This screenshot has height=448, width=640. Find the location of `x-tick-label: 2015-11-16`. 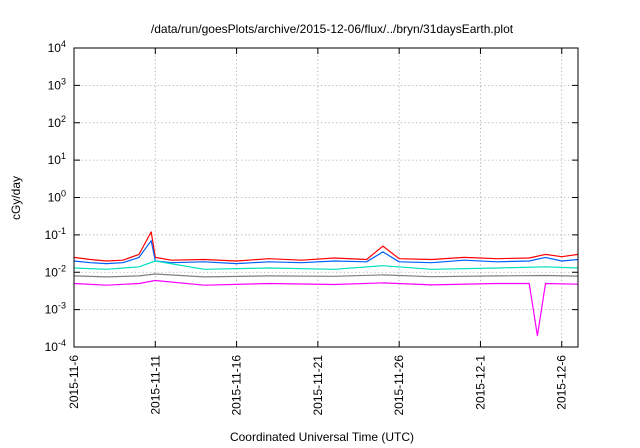

x-tick-label: 2015-11-16 is located at coordinates (237, 385).